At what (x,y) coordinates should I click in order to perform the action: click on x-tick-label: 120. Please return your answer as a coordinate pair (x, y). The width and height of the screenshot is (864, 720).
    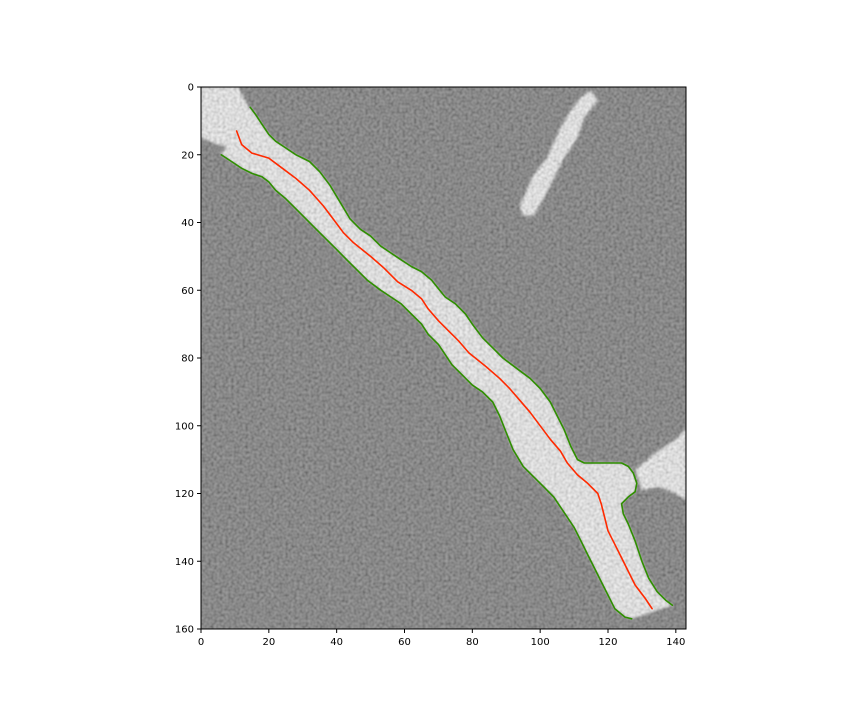
    Looking at the image, I should click on (607, 642).